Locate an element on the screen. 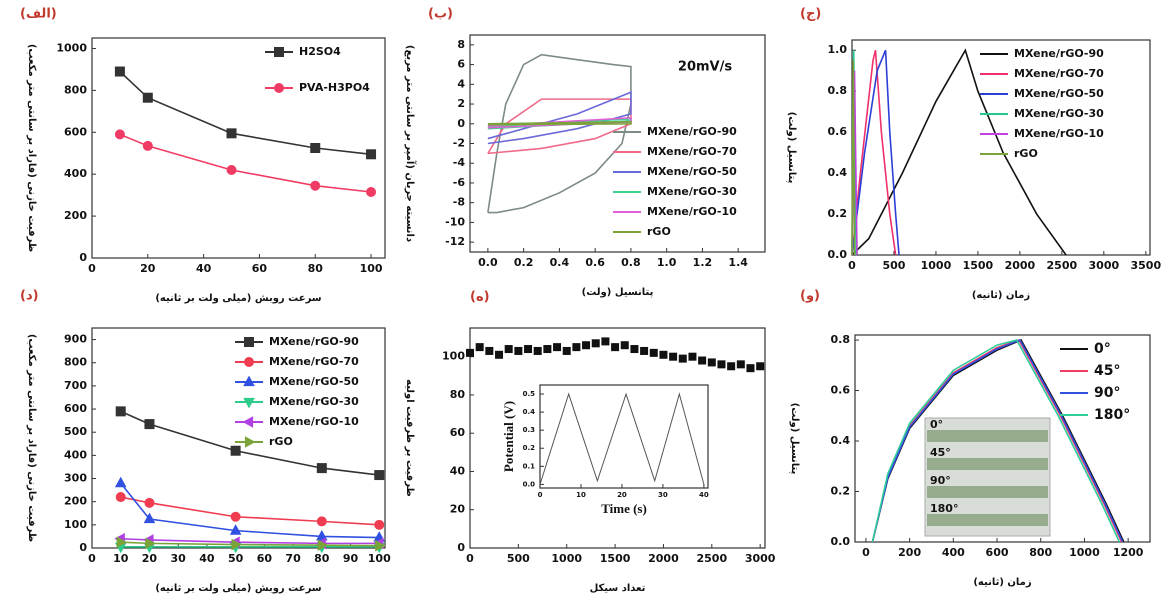 The image size is (1175, 607). panel-label: (د) is located at coordinates (29, 296).